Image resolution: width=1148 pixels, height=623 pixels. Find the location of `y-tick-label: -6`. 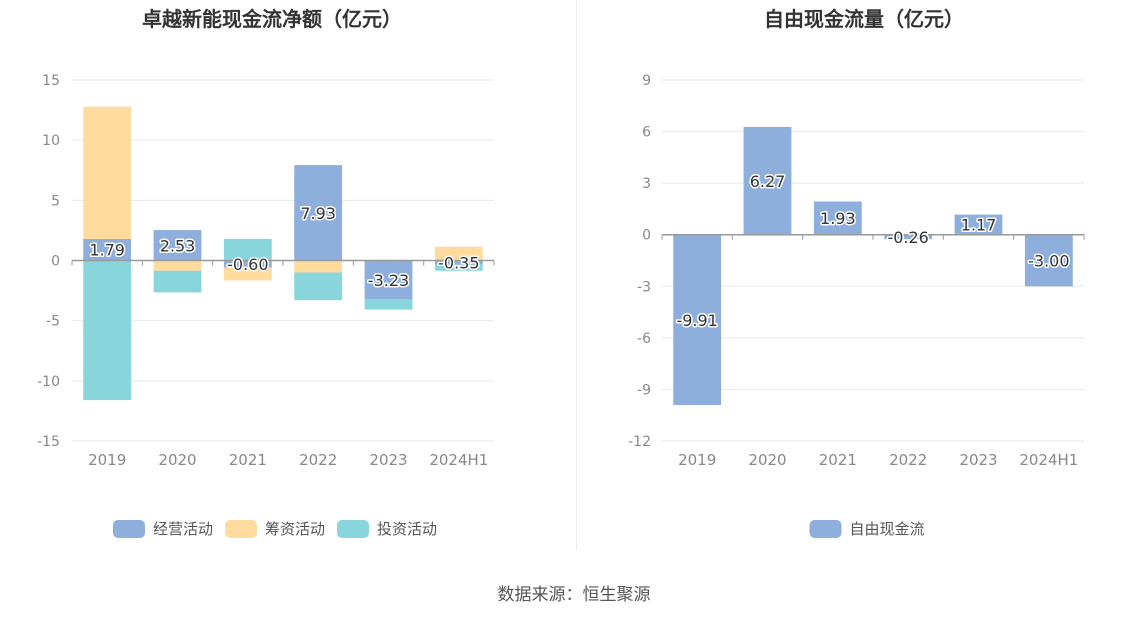

y-tick-label: -6 is located at coordinates (644, 339).